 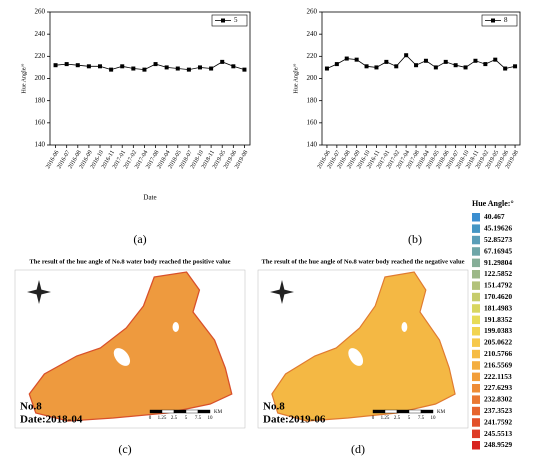 I want to click on caption: (c), so click(x=124, y=449).